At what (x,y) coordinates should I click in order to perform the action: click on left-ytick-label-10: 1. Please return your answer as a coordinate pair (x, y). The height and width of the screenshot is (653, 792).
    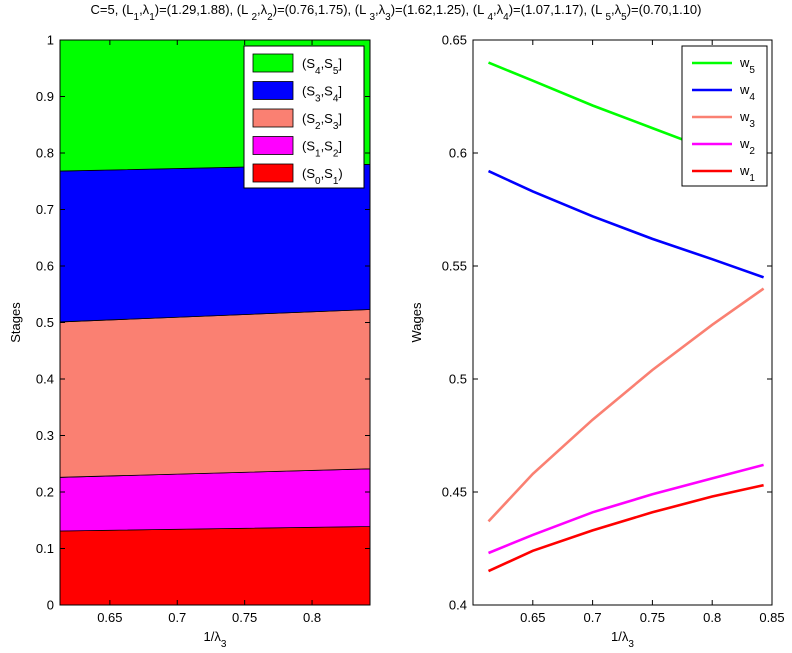
    Looking at the image, I should click on (50, 40).